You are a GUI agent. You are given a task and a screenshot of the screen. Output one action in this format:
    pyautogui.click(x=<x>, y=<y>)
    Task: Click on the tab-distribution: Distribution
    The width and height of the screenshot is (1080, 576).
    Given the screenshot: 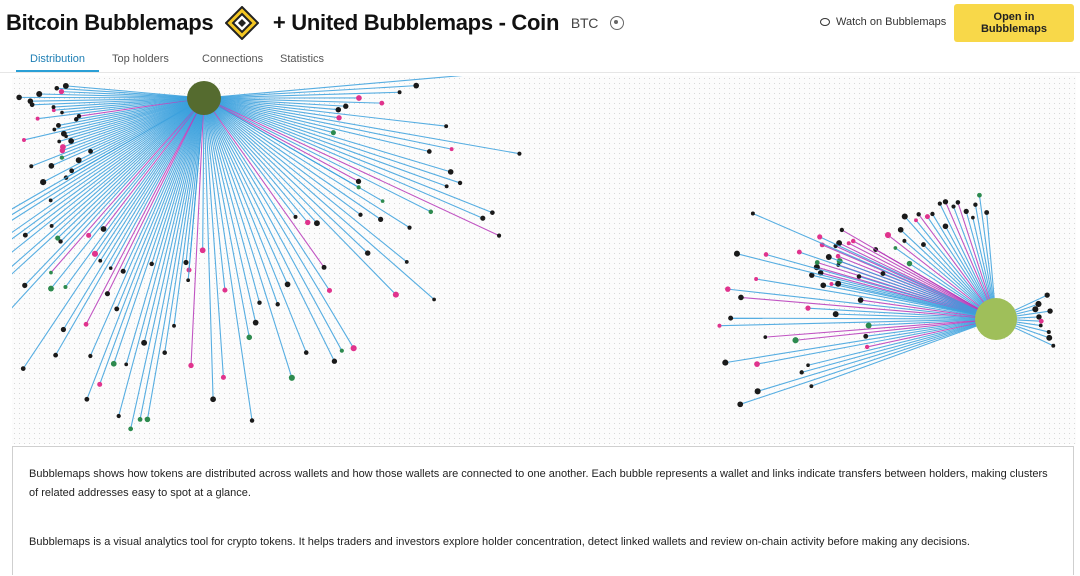 What is the action you would take?
    pyautogui.click(x=58, y=60)
    